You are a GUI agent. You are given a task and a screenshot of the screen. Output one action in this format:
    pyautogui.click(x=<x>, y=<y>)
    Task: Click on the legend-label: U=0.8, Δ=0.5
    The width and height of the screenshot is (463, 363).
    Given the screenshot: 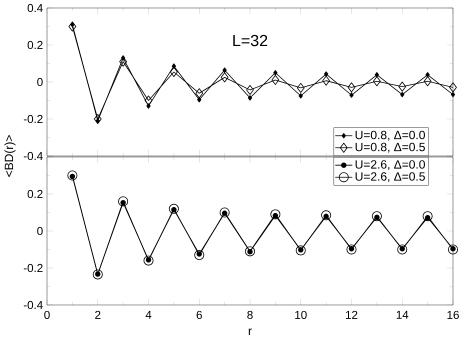 What is the action you would take?
    pyautogui.click(x=390, y=147)
    